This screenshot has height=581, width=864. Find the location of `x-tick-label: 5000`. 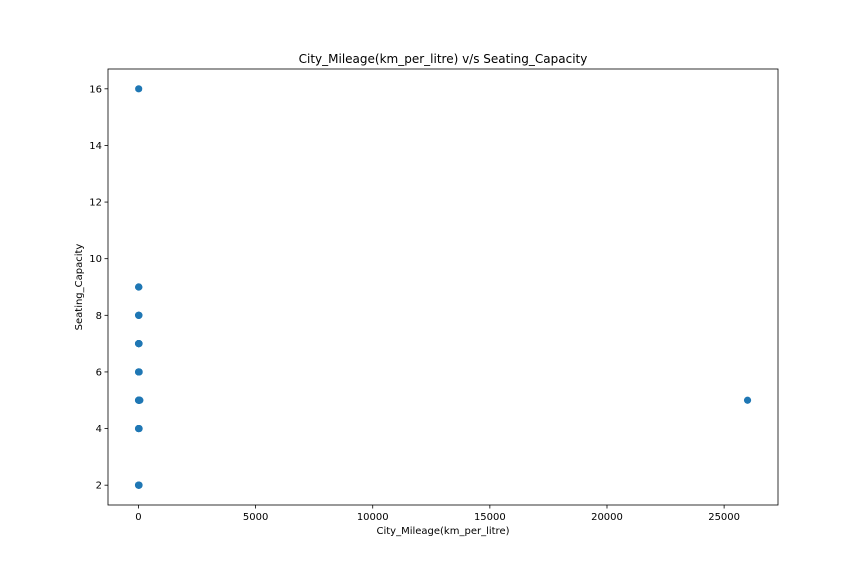

x-tick-label: 5000 is located at coordinates (255, 517).